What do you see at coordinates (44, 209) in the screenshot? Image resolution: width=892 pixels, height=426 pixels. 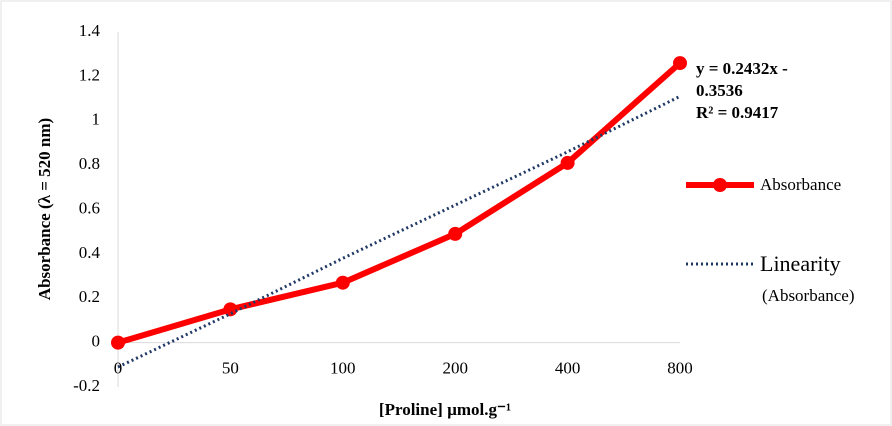 I see `y-axis-title: Absorbance (λ = 520 nm)` at bounding box center [44, 209].